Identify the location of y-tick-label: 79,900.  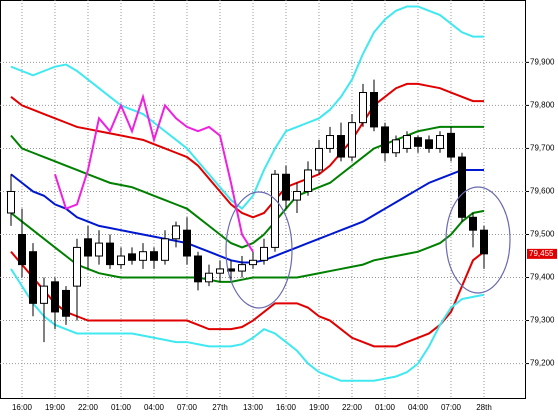
(542, 61).